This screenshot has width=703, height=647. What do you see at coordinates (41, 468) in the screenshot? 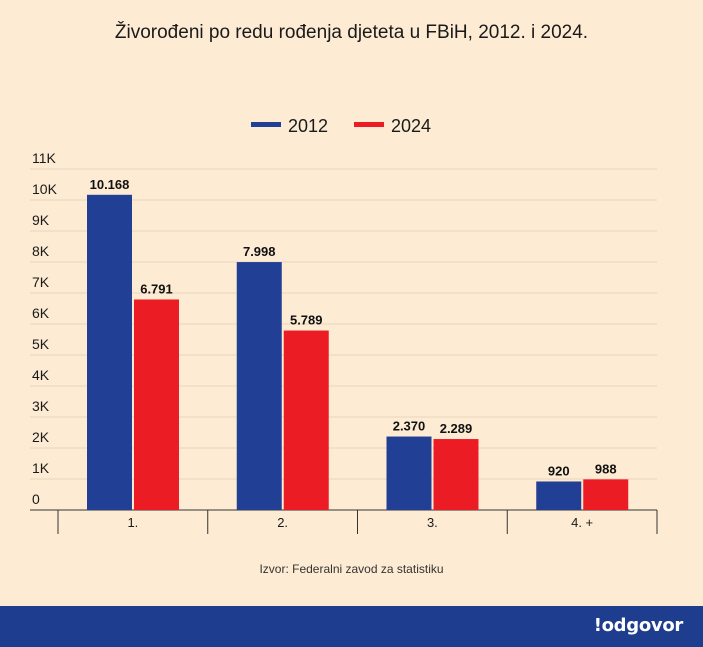
I see `y-tick-label: 1K` at bounding box center [41, 468].